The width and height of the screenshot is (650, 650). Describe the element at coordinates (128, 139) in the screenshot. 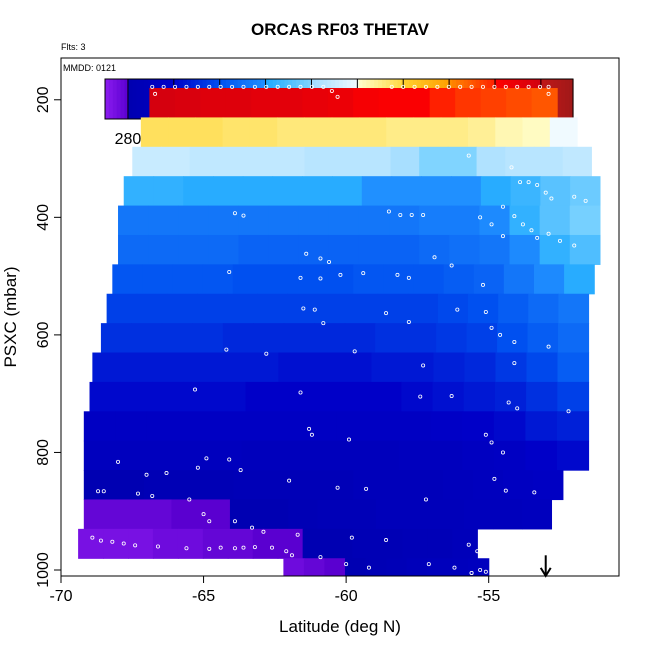

I see `colorbar-tick-label: 280` at that location.